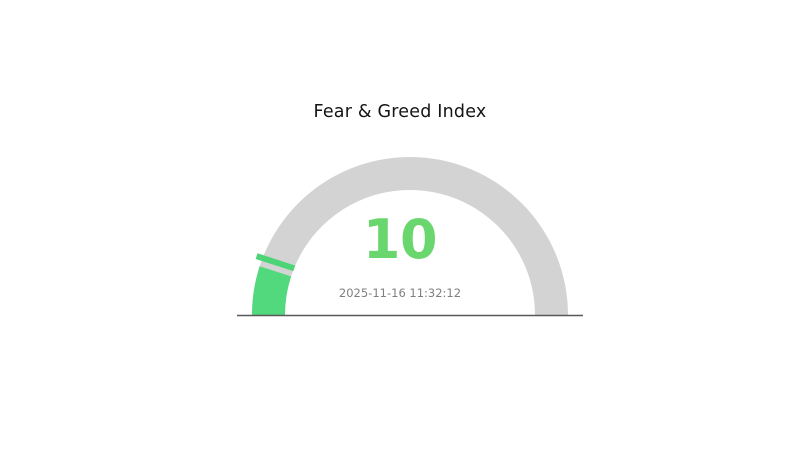  What do you see at coordinates (400, 112) in the screenshot?
I see `page-title: Fear & Greed Index` at bounding box center [400, 112].